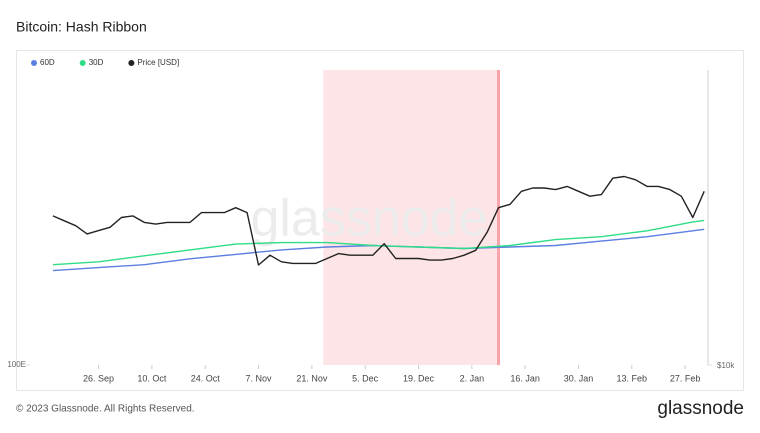 This screenshot has width=760, height=433. Describe the element at coordinates (312, 378) in the screenshot. I see `x-tick-label: 21. Nov` at that location.